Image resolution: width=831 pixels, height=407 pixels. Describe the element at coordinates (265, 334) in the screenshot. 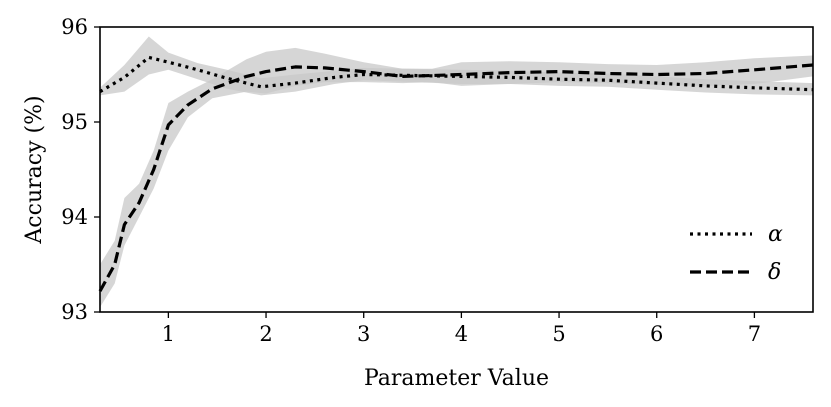

I see `x-tick-label: 2` at that location.